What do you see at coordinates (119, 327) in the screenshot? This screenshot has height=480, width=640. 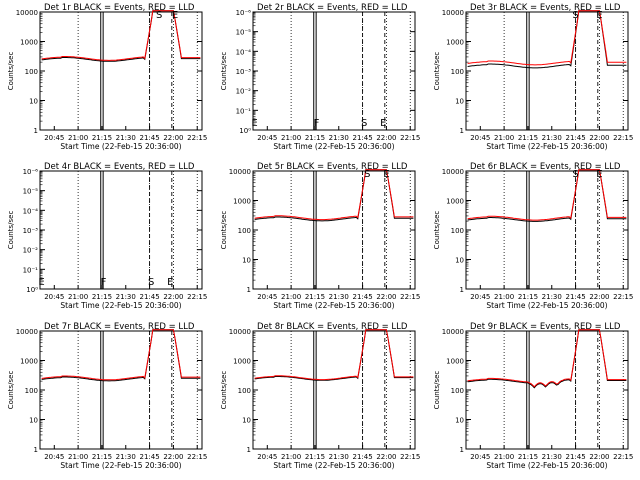 I see `panel-title: Det 7r BLACK = Events, RED = LLD` at bounding box center [119, 327].